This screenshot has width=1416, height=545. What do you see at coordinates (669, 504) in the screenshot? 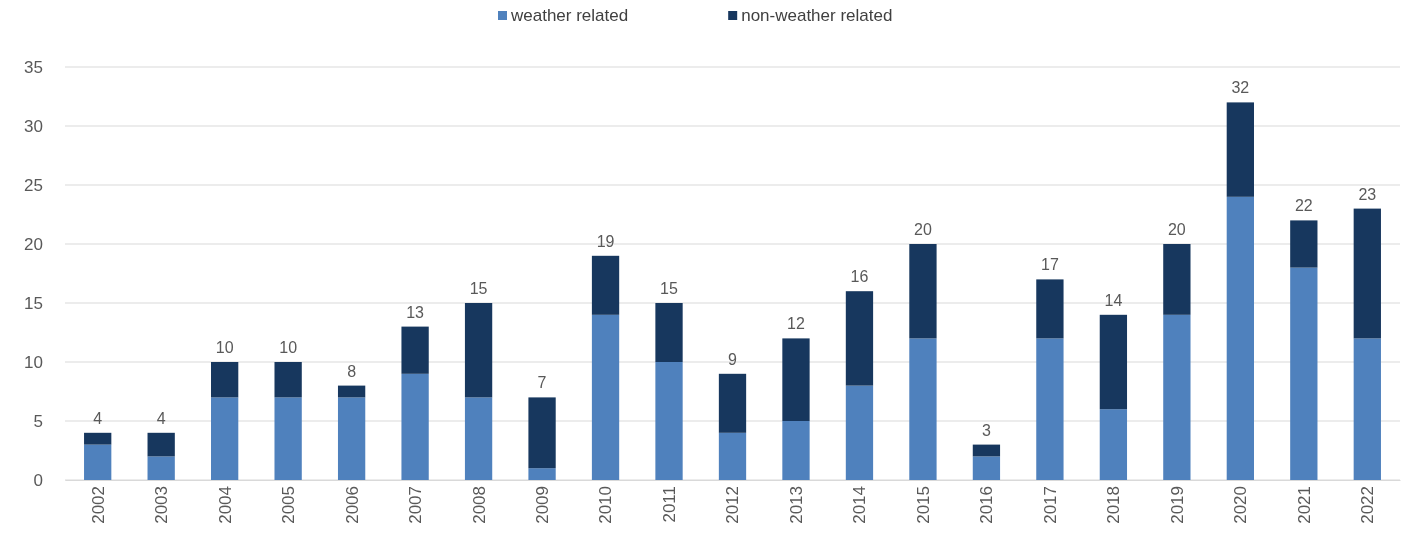
I see `x-tick-label: 2011` at bounding box center [669, 504].